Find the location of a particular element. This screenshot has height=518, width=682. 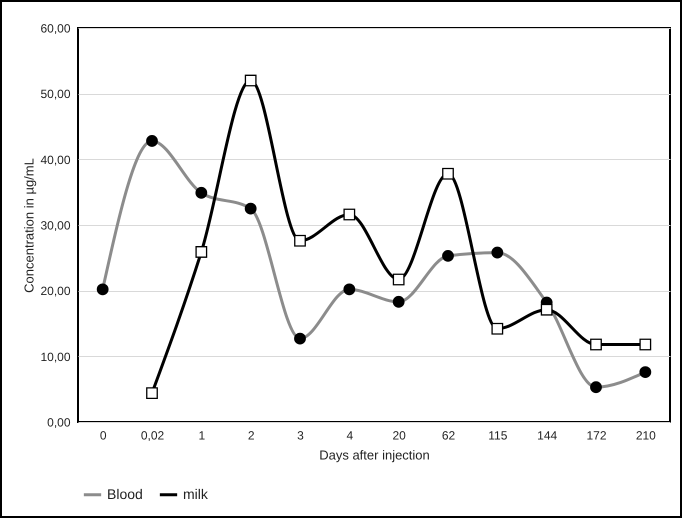

x-tick-label: 172 is located at coordinates (596, 435).